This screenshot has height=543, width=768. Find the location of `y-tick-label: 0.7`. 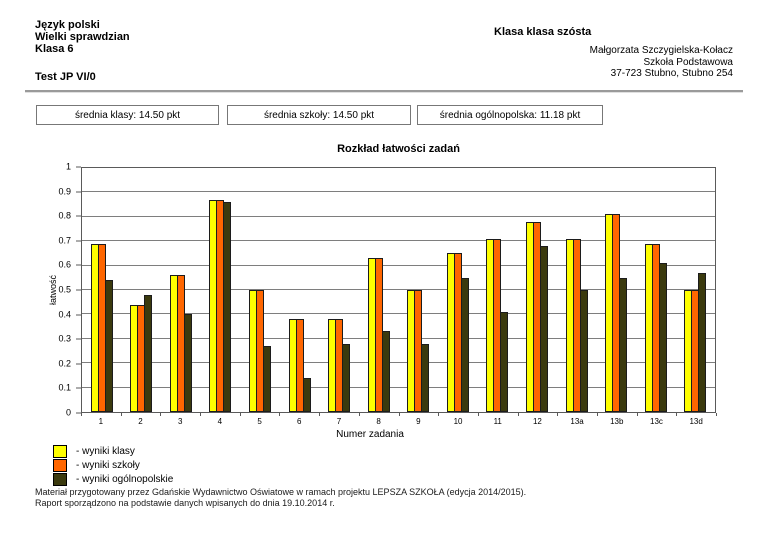

y-tick-label: 0.7 is located at coordinates (64, 240).